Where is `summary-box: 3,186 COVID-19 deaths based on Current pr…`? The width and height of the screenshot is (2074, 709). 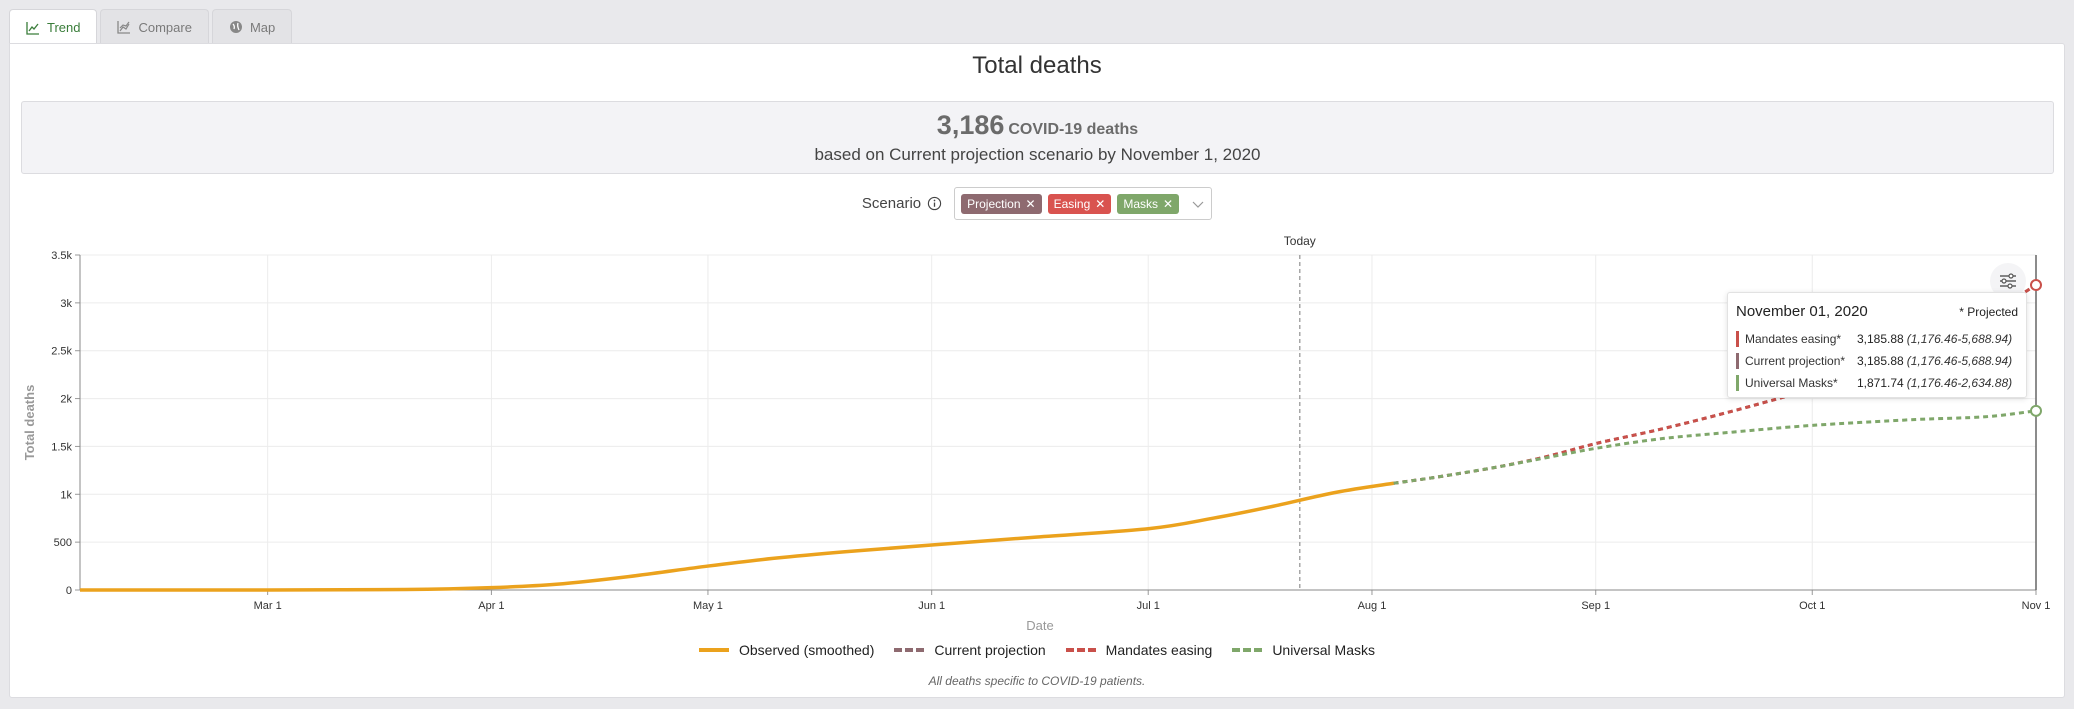
summary-box: 3,186 COVID-19 deaths based on Current pr… is located at coordinates (1037, 137).